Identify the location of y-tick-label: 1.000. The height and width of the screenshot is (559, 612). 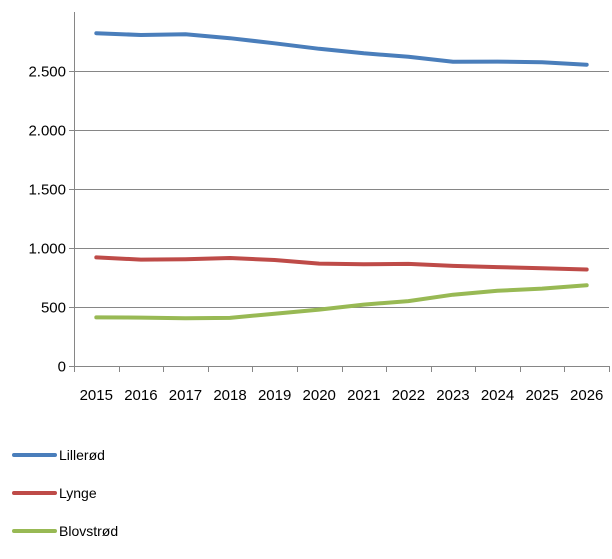
(47, 249).